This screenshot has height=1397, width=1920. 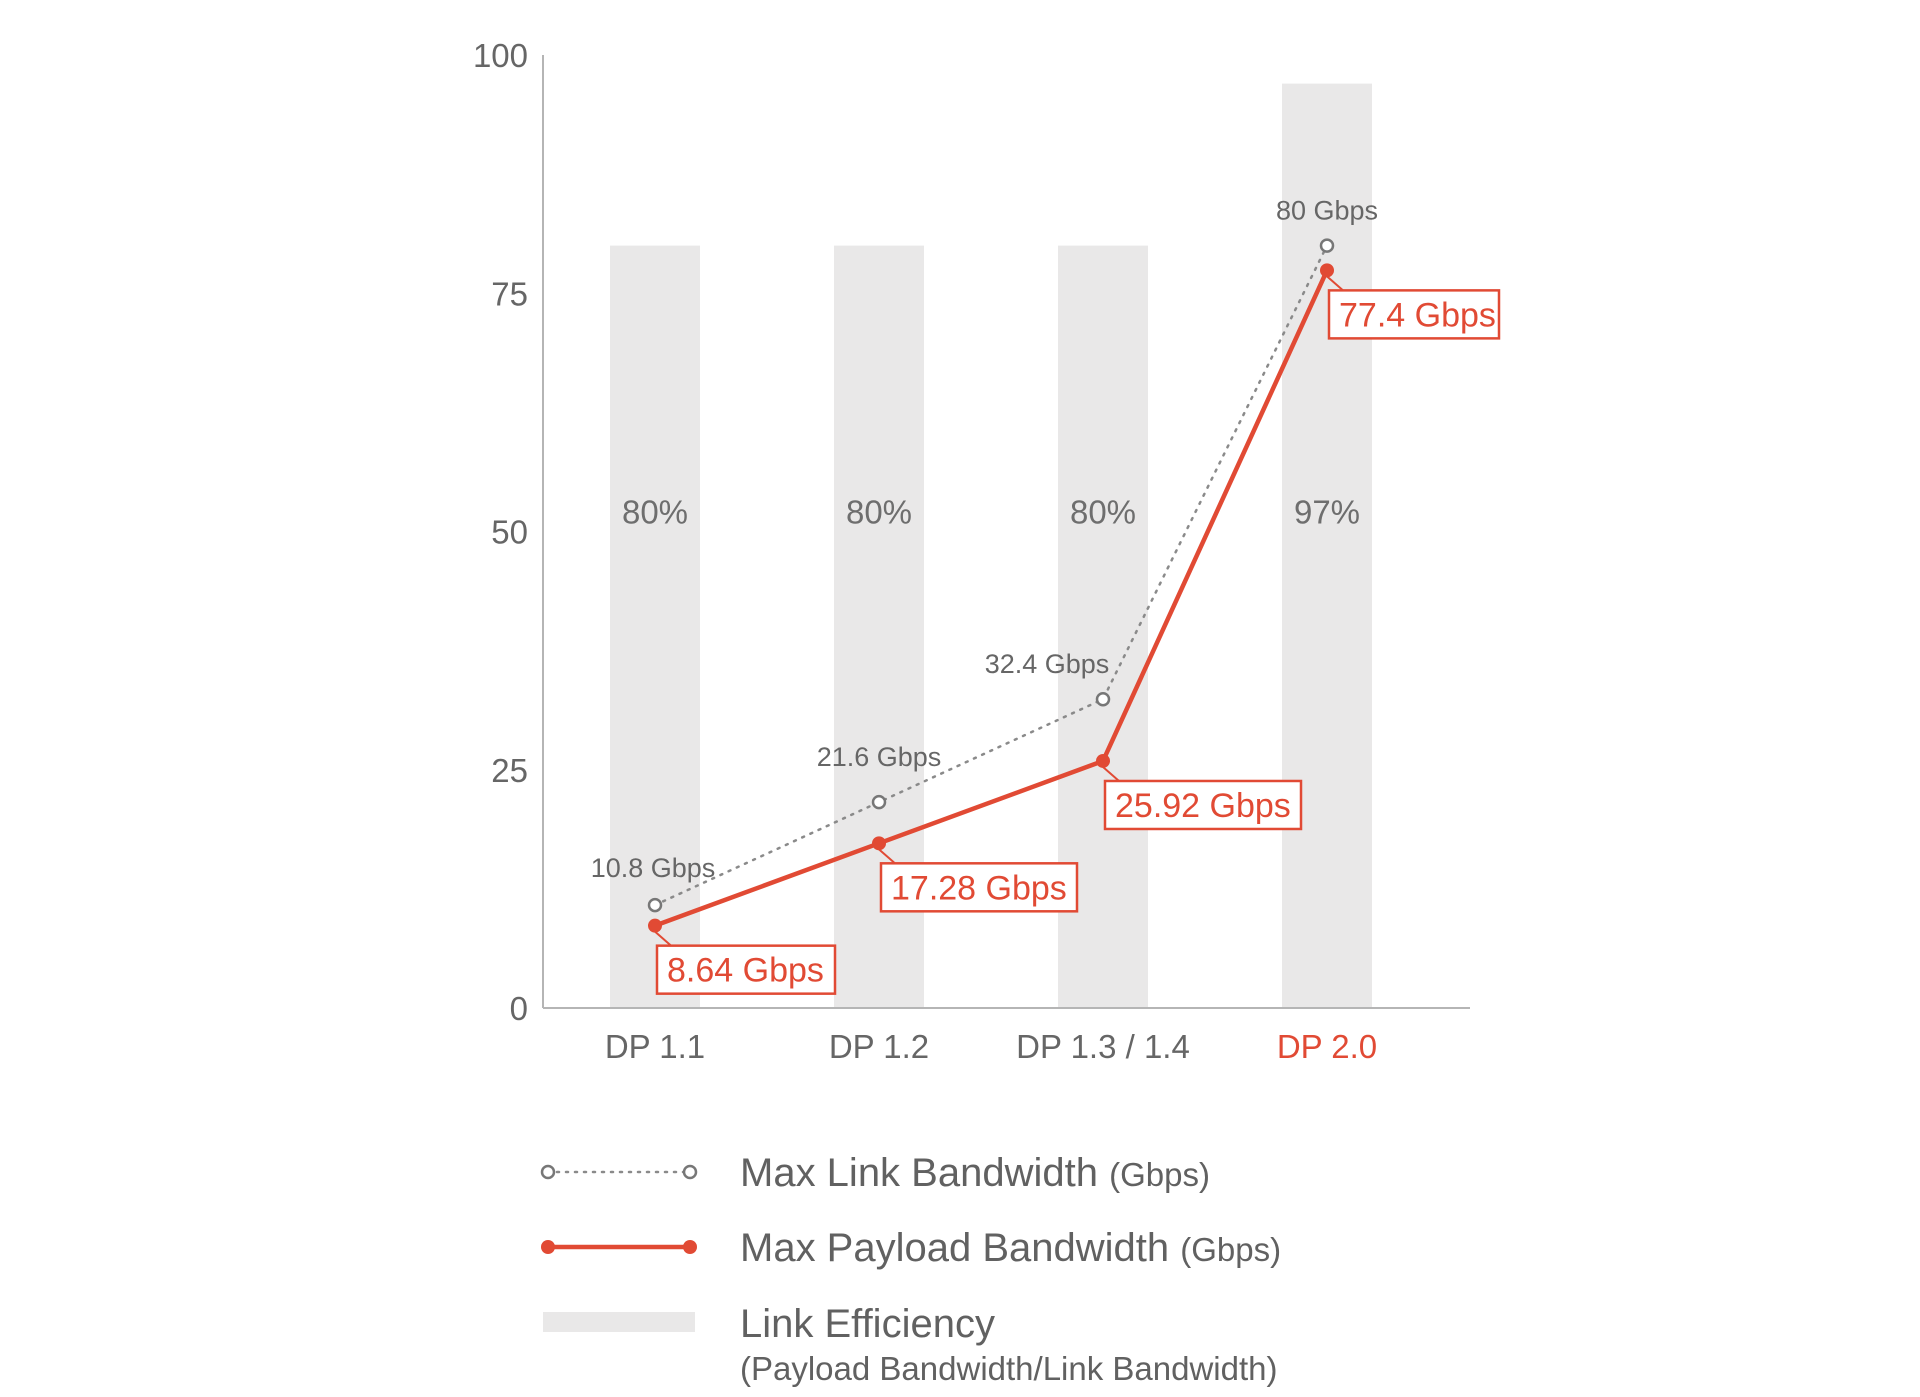 I want to click on y-tick-label: 100, so click(x=500, y=55).